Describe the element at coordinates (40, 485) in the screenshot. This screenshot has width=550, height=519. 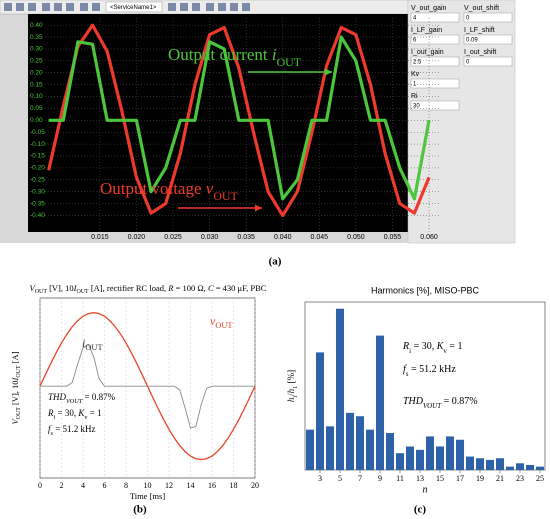
I see `x-tick-label: 0` at that location.